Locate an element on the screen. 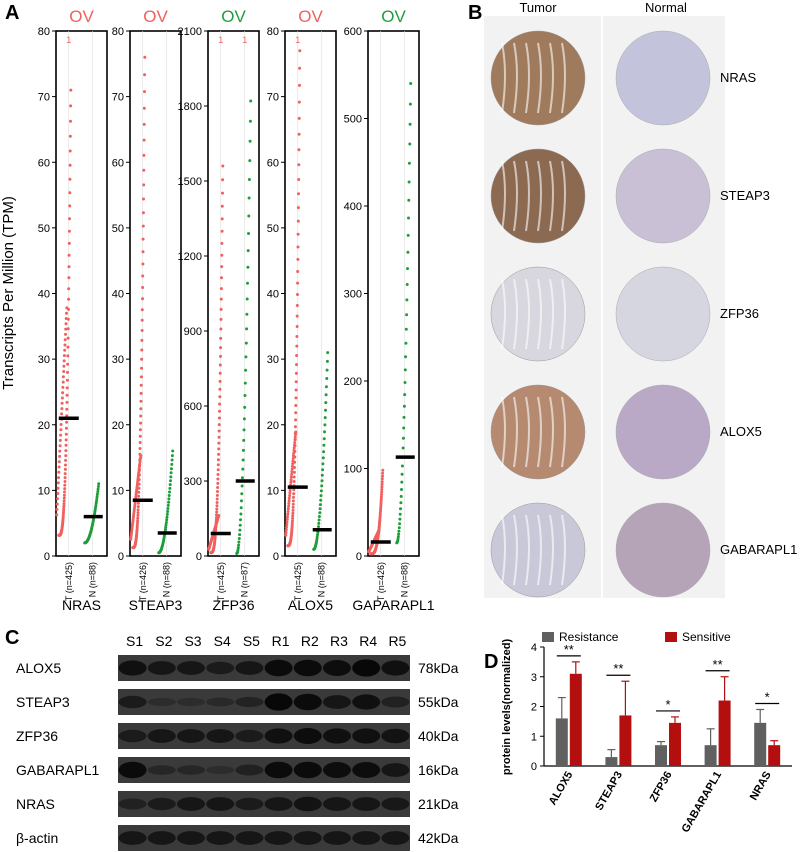 The width and height of the screenshot is (803, 852). y-tick-label: 80 is located at coordinates (273, 32).